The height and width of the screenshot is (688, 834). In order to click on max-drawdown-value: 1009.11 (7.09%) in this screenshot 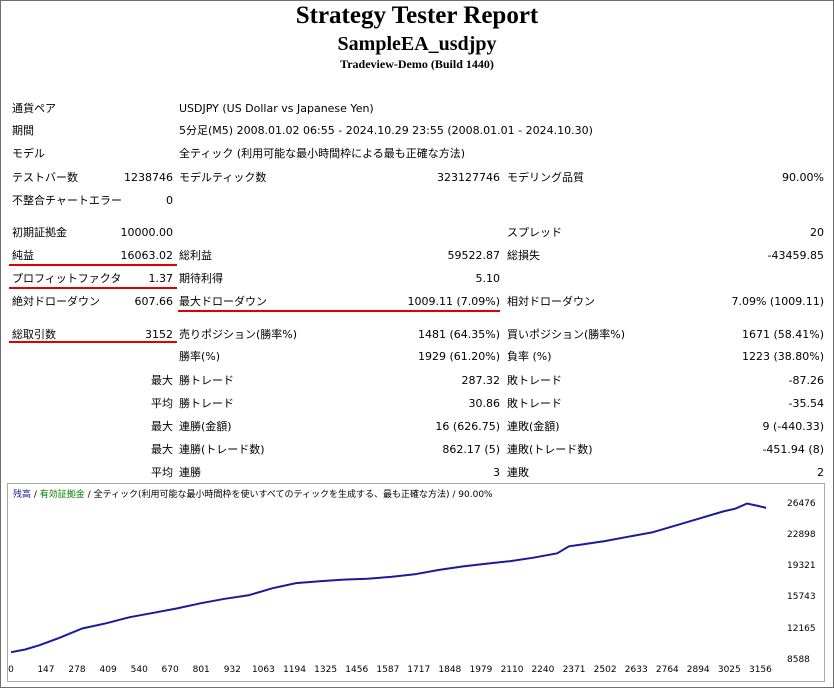, I will do `click(453, 301)`.